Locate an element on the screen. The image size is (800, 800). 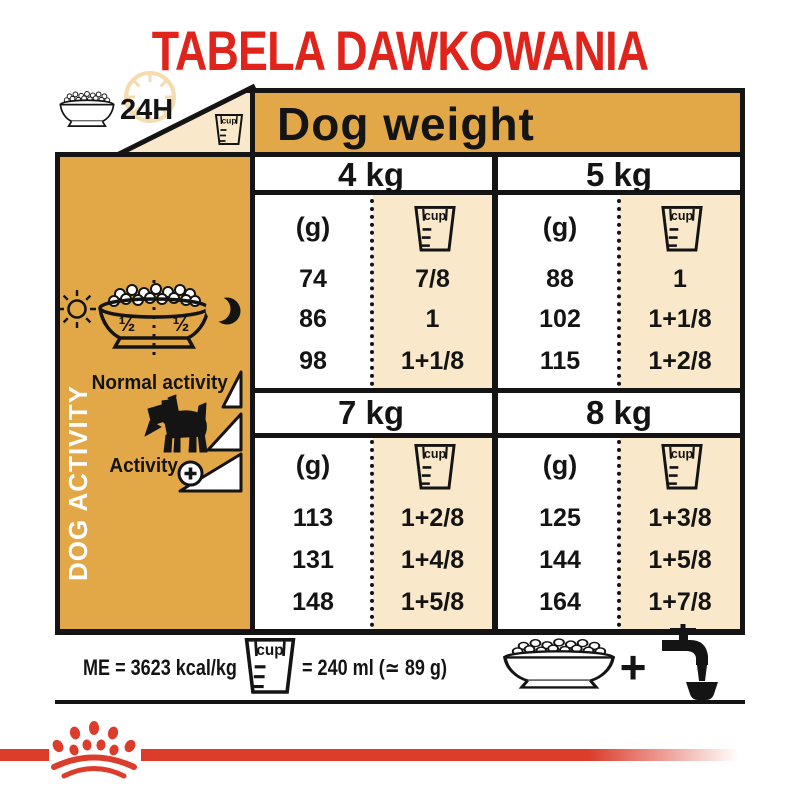
kibble-bowl-icon is located at coordinates (87, 109).